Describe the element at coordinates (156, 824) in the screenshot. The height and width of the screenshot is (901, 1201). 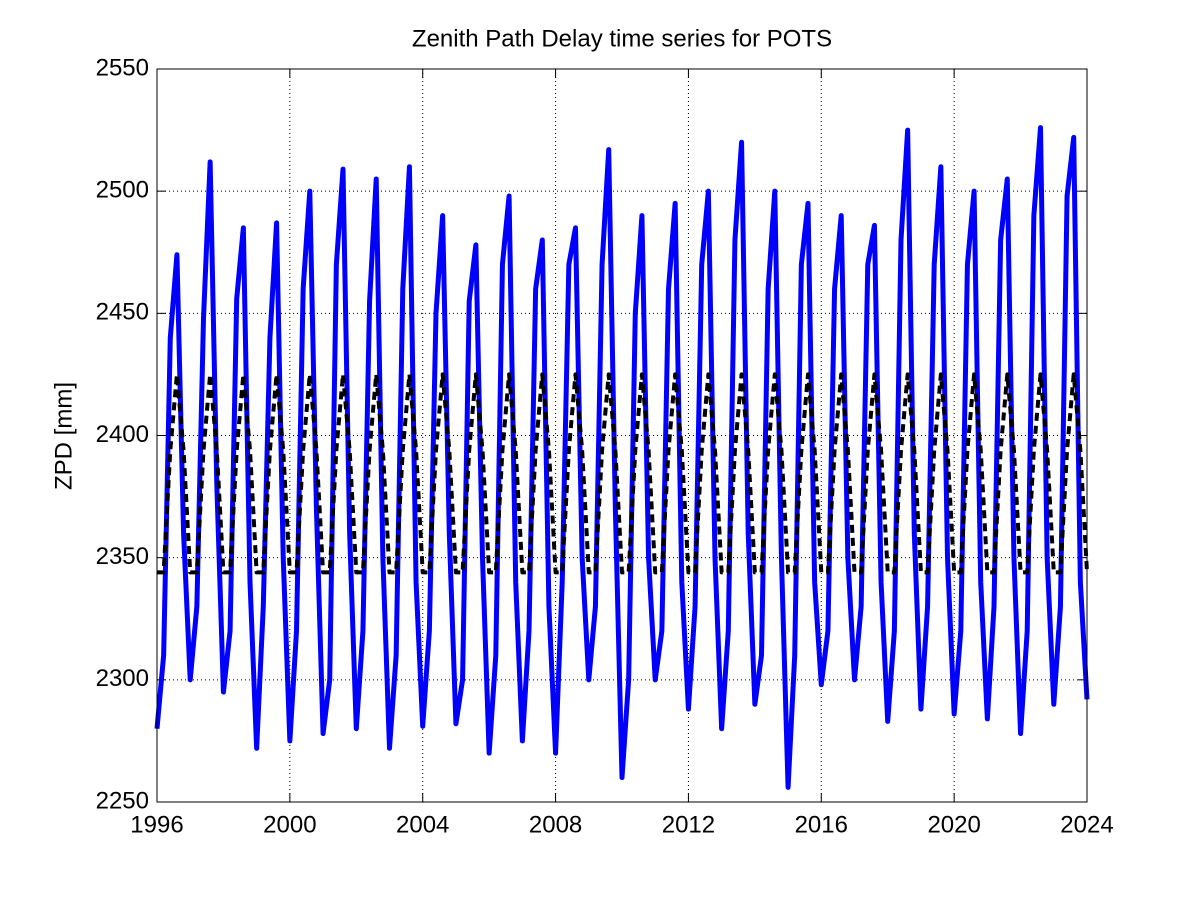
I see `x-tick-label: 1996` at that location.